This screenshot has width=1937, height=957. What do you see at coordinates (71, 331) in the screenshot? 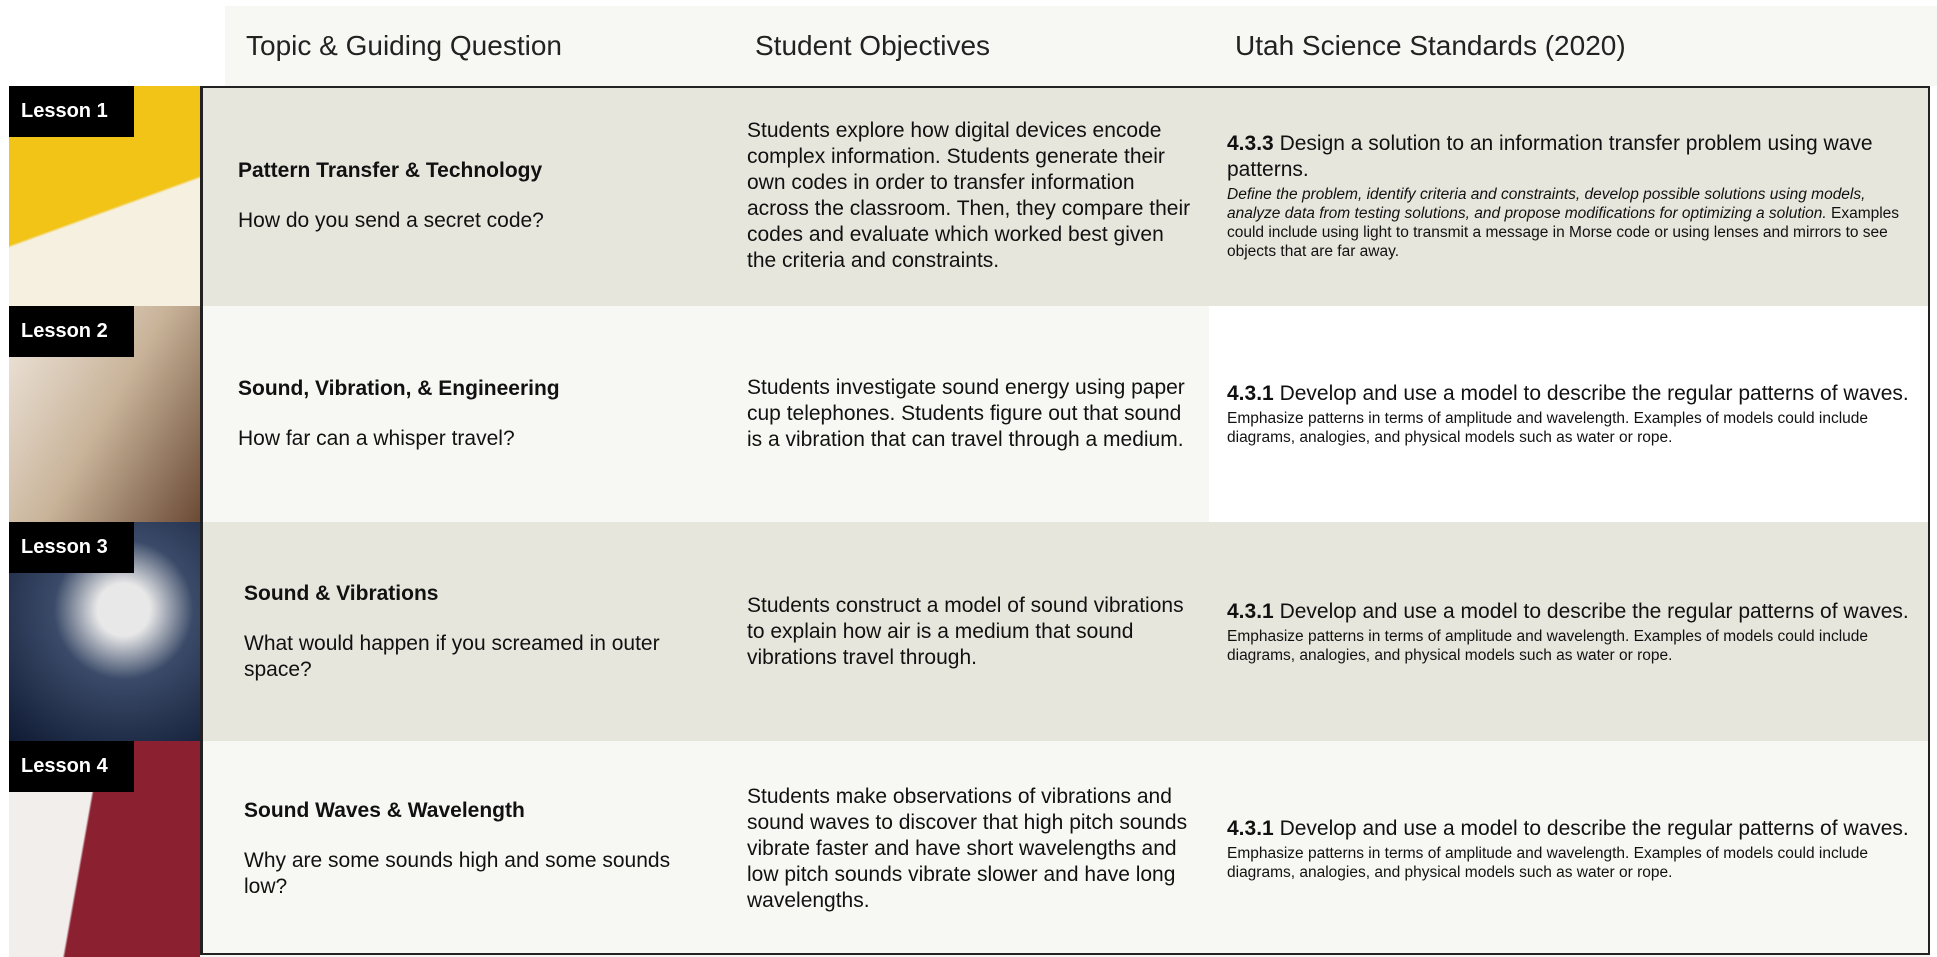
I see `lesson-label: Lesson 2` at bounding box center [71, 331].